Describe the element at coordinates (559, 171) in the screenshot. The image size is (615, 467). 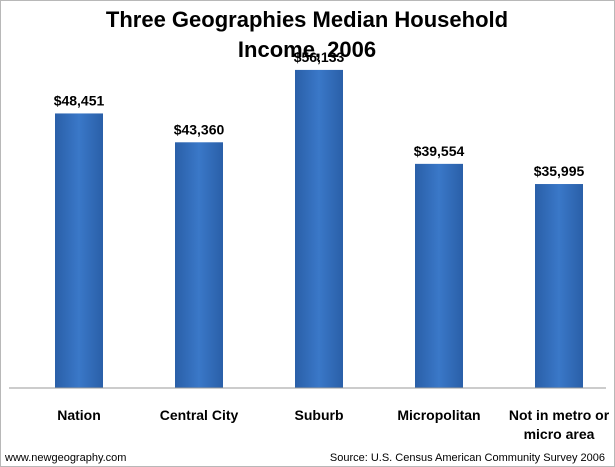
I see `bar-value-label-4: $35,995` at that location.